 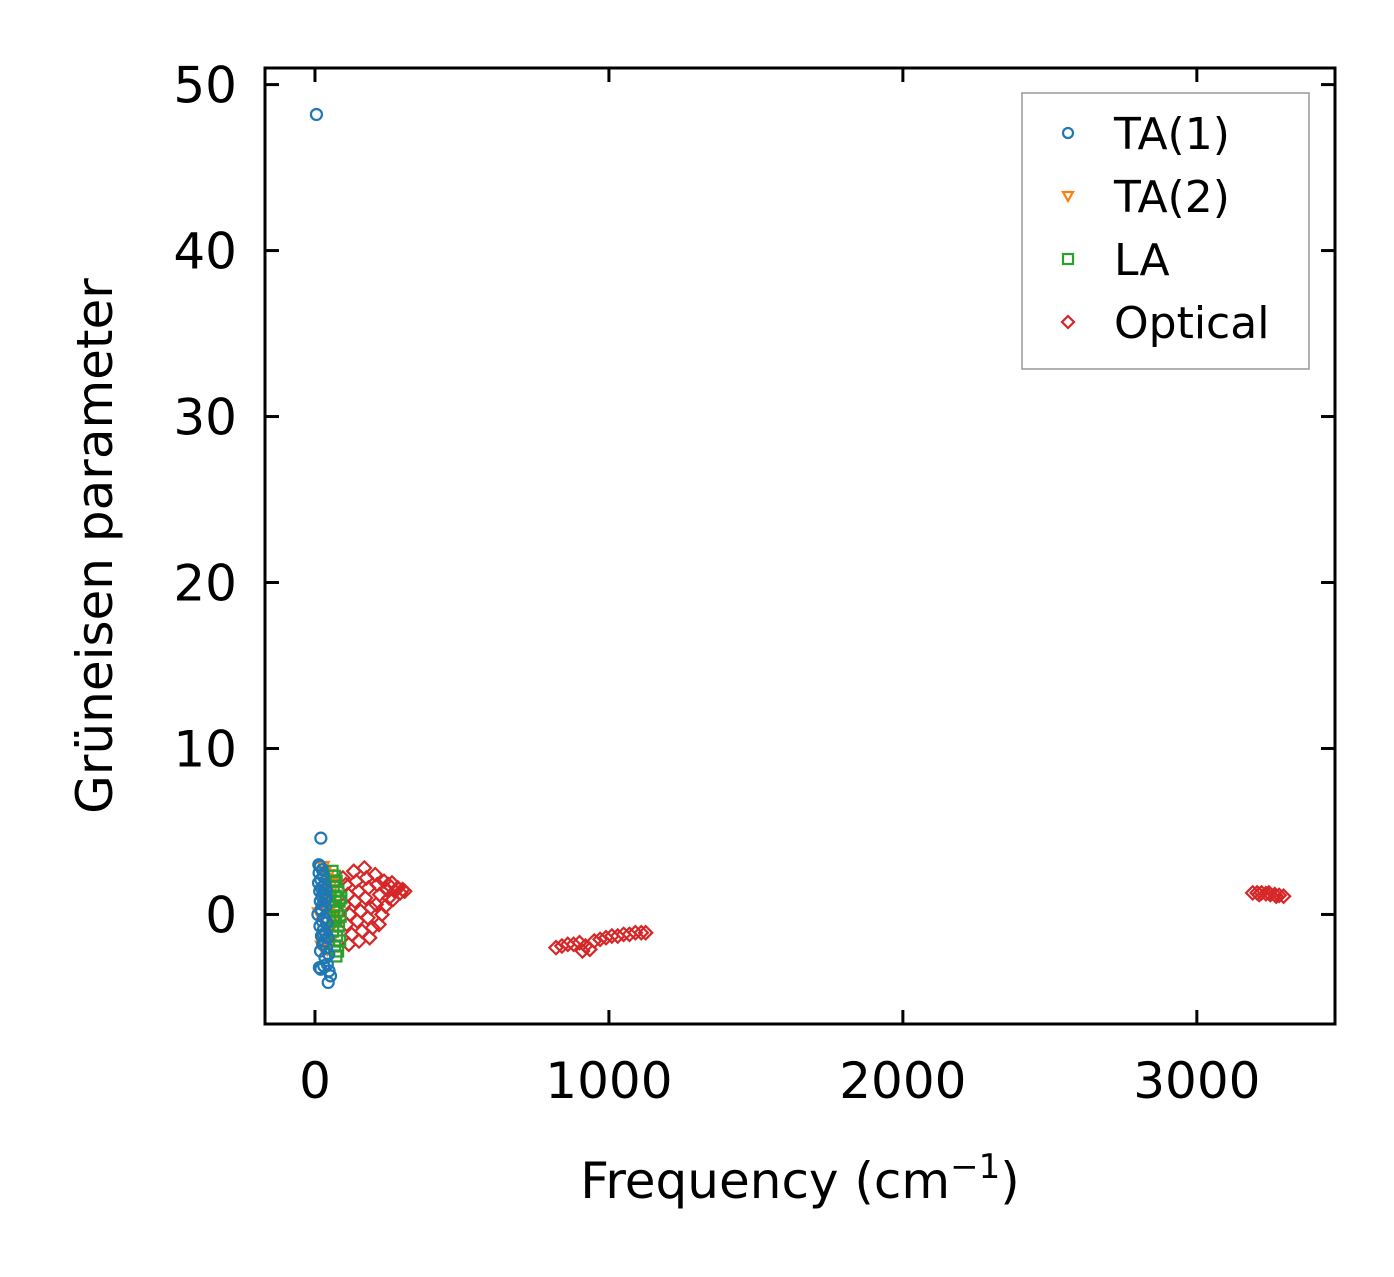 I want to click on legend-entry: LA, so click(x=1115, y=260).